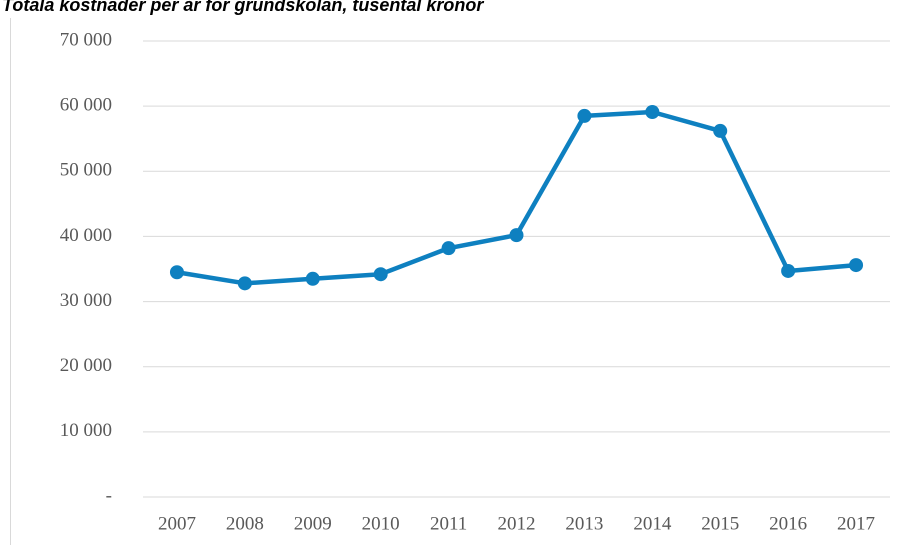  What do you see at coordinates (177, 523) in the screenshot?
I see `x-tick-label: 2007` at bounding box center [177, 523].